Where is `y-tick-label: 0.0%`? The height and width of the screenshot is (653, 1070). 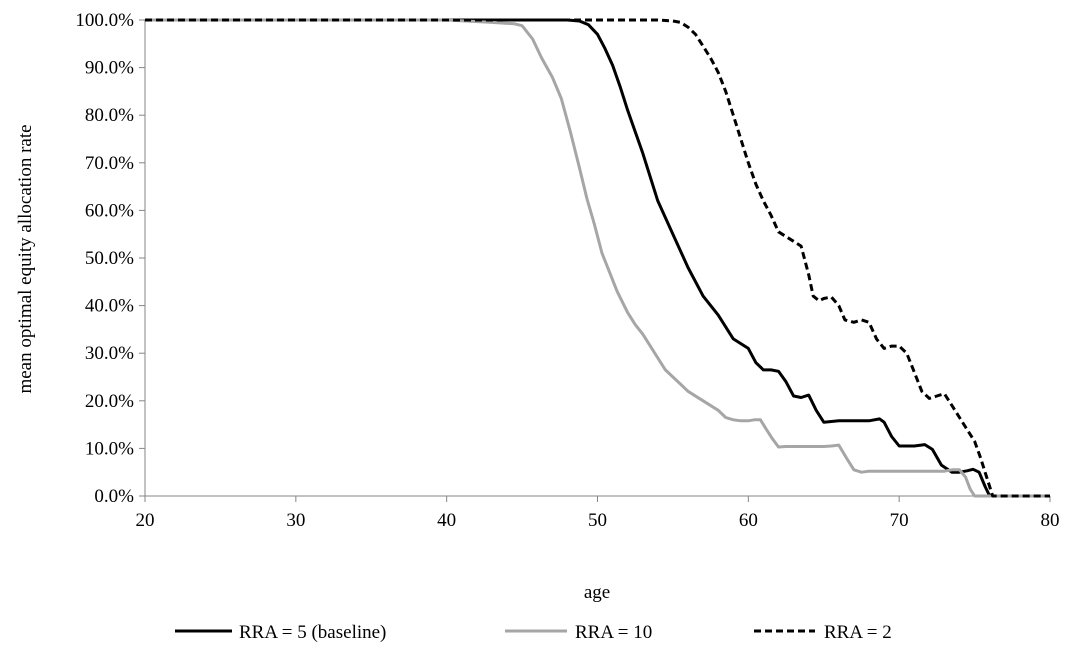 y-tick-label: 0.0% is located at coordinates (114, 496).